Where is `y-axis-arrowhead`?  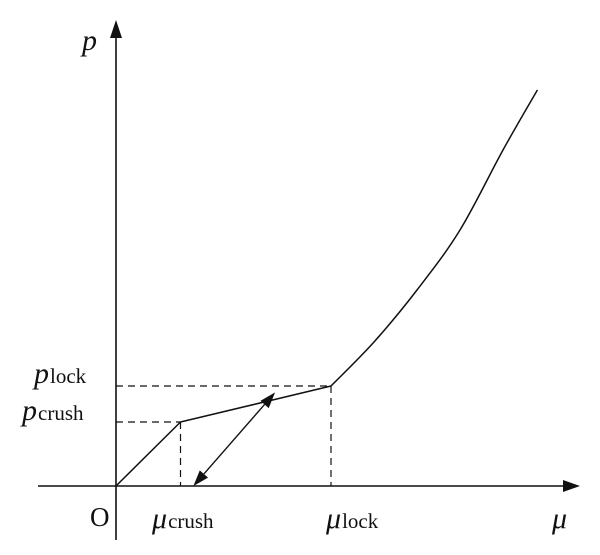 y-axis-arrowhead is located at coordinates (116, 29).